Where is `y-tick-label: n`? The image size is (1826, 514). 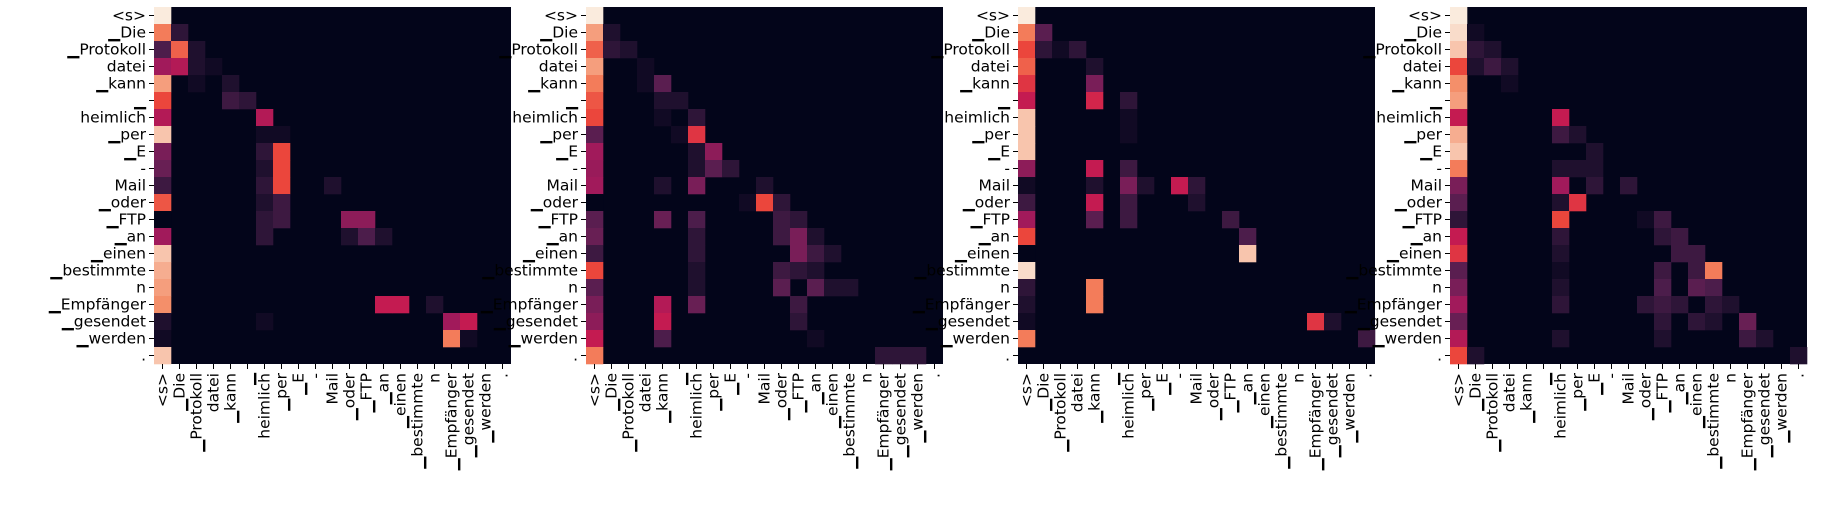
y-tick-label: n is located at coordinates (573, 288).